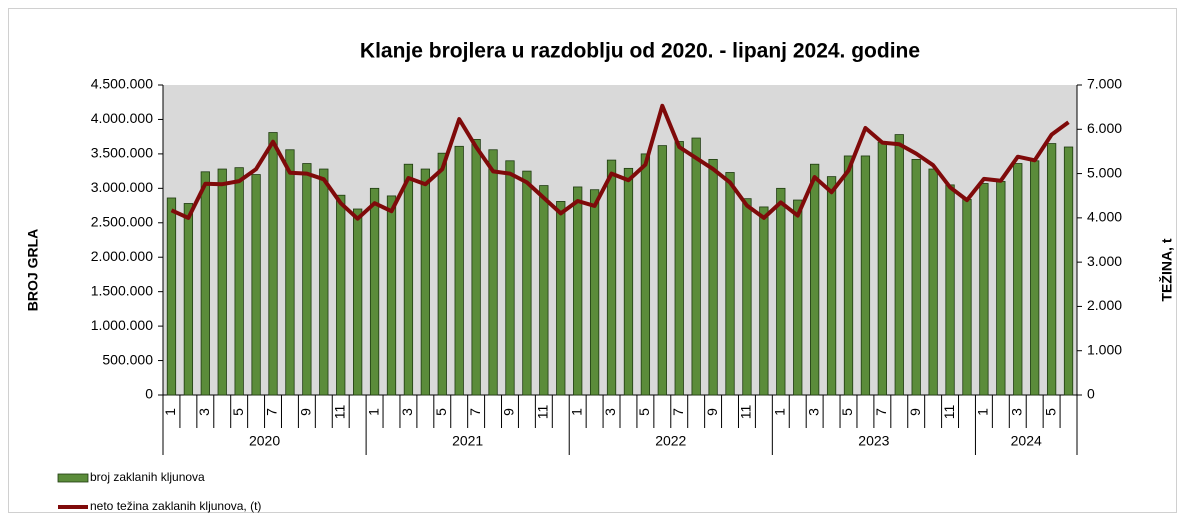 This screenshot has height=521, width=1186. I want to click on y-tick-label: 4.500.000, so click(122, 84).